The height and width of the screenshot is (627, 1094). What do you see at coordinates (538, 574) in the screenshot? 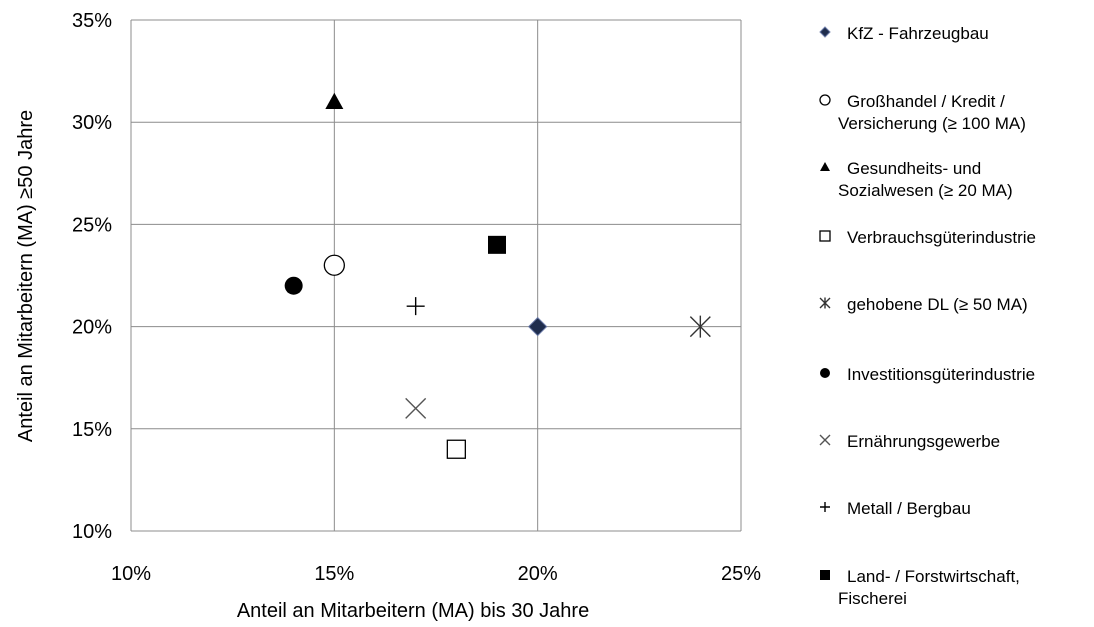
I see `x-tick-label: 20%` at bounding box center [538, 574].